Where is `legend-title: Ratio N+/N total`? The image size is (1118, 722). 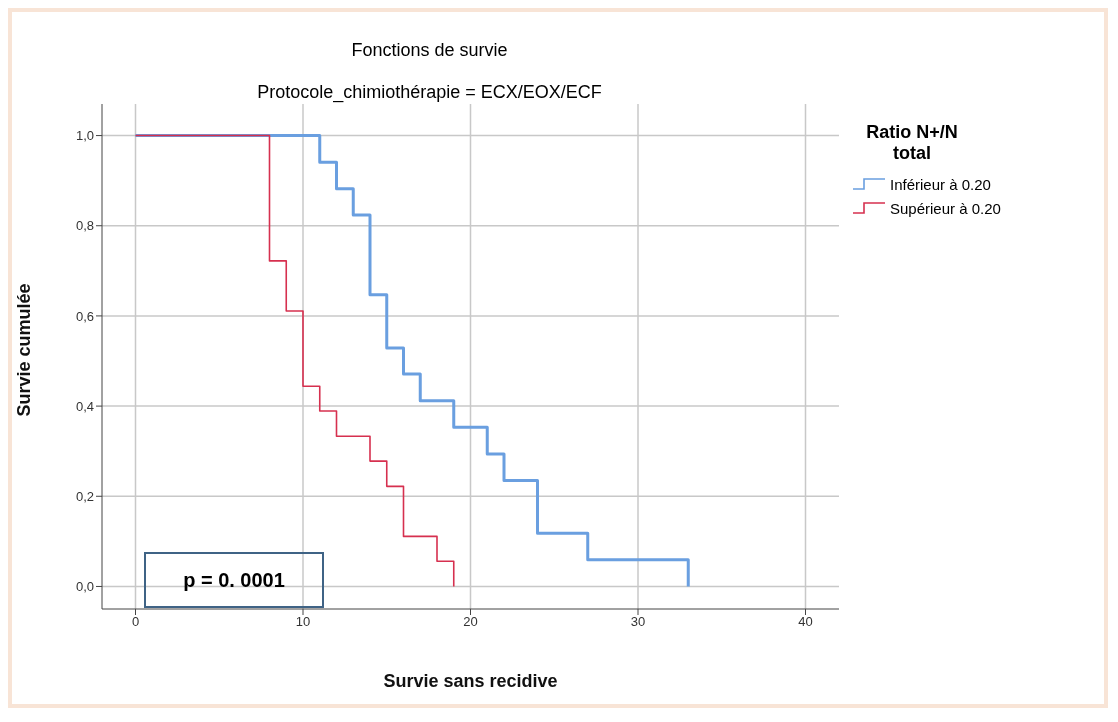
legend-title: Ratio N+/N total is located at coordinates (912, 143).